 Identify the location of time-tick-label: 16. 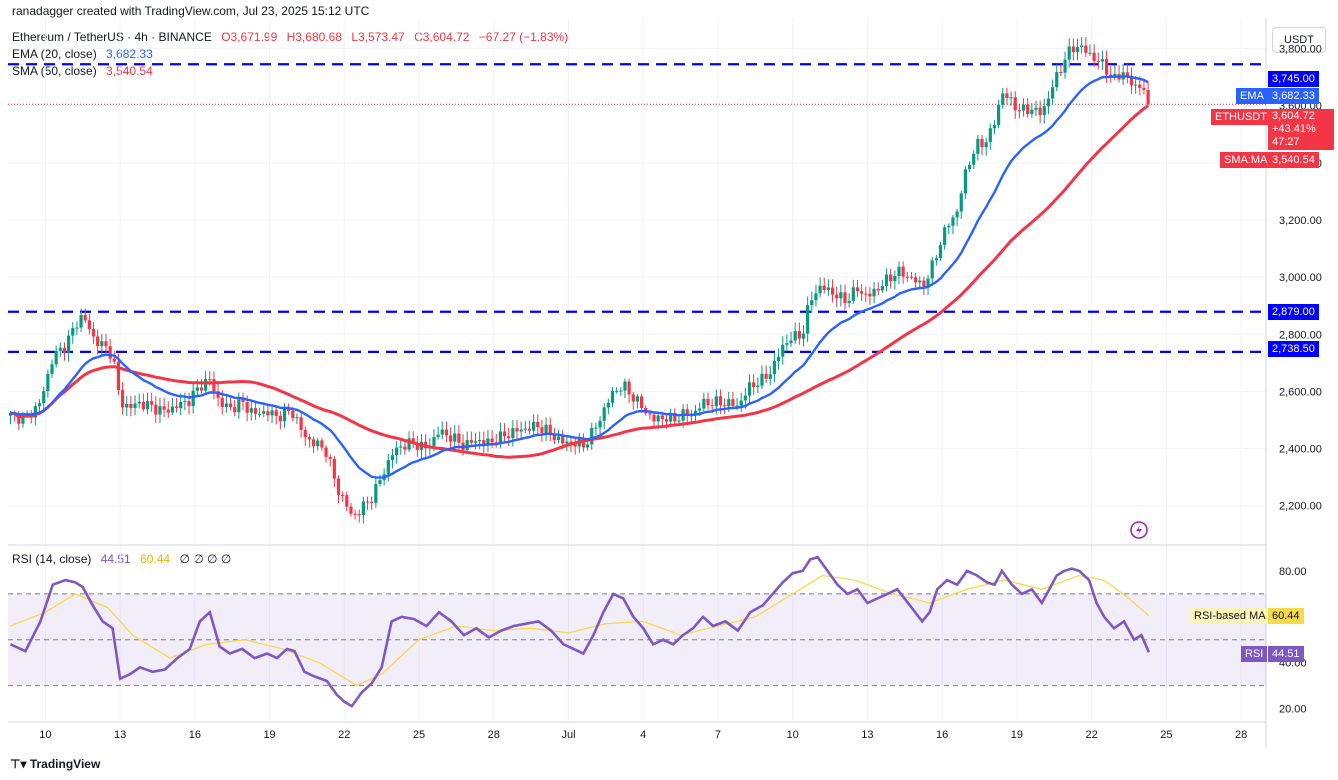
(195, 735).